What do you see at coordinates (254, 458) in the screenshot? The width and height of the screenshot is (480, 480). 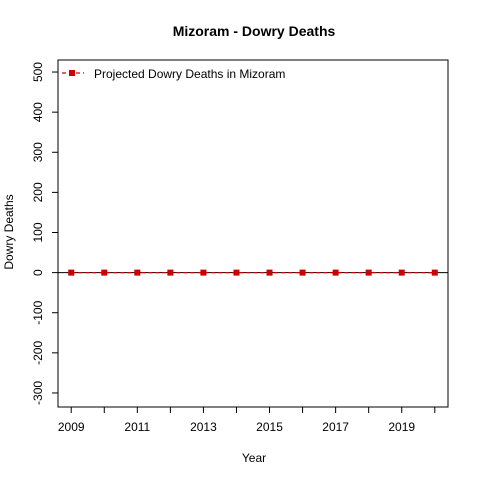 I see `x-axis-label: Year` at bounding box center [254, 458].